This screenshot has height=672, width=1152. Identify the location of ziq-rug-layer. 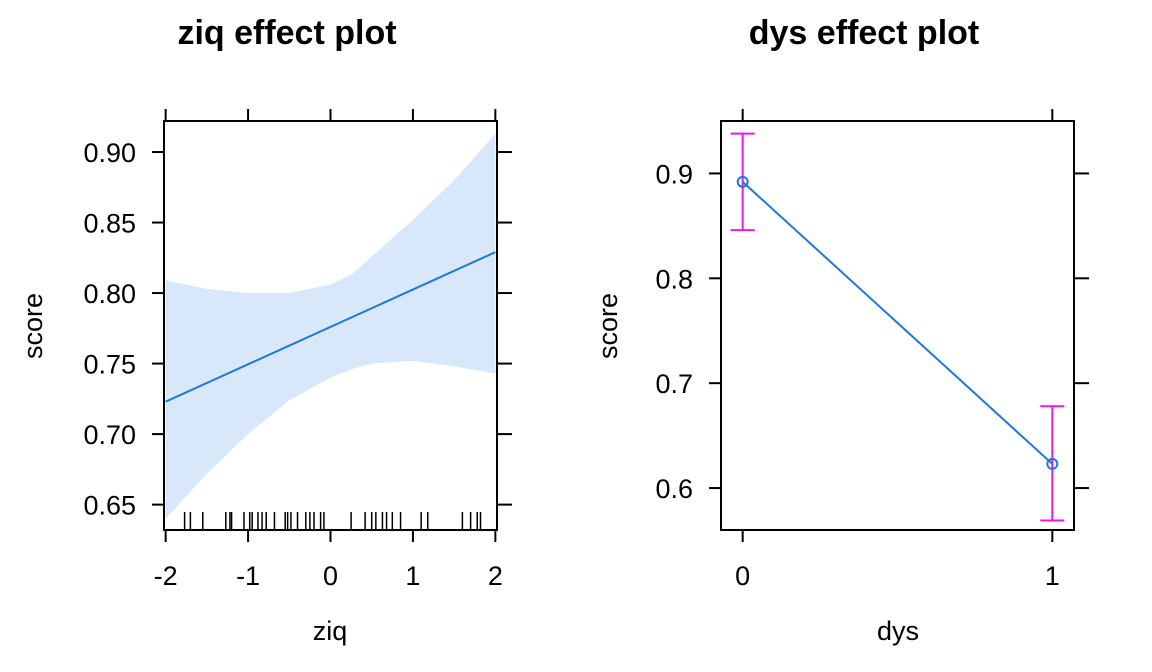
(332, 521).